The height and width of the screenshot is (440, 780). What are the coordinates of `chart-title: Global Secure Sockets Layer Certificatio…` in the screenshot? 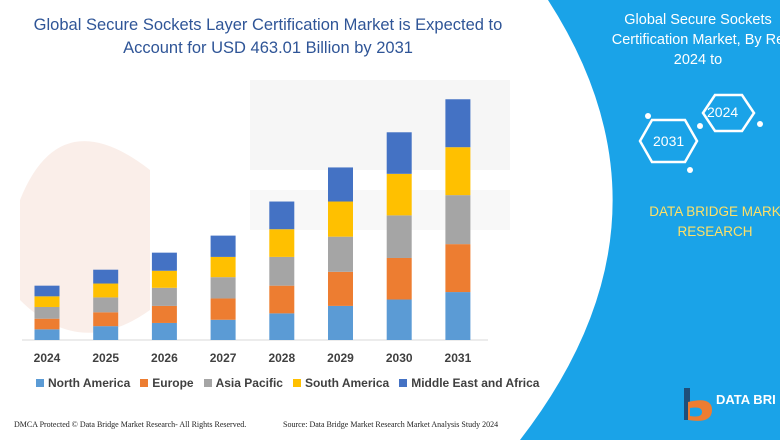 It's located at (268, 36).